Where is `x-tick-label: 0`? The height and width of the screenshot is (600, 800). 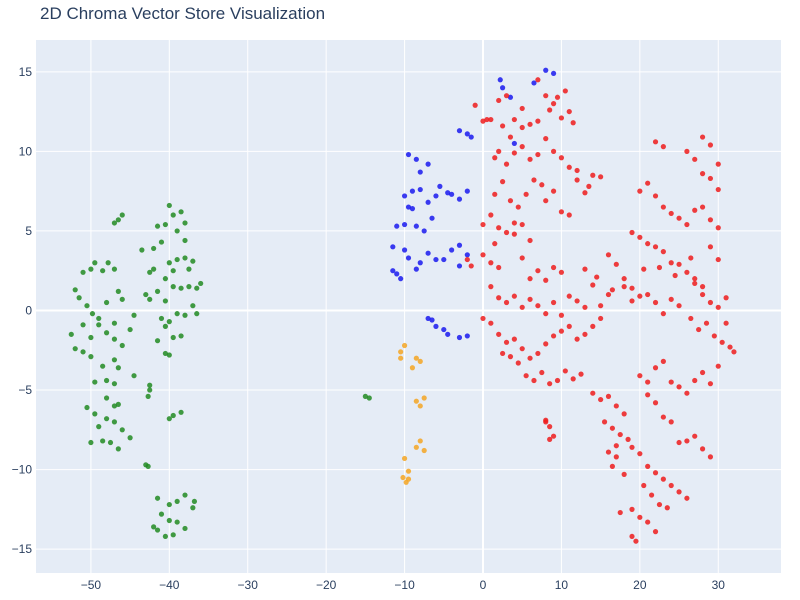 x-tick-label: 0 is located at coordinates (483, 585).